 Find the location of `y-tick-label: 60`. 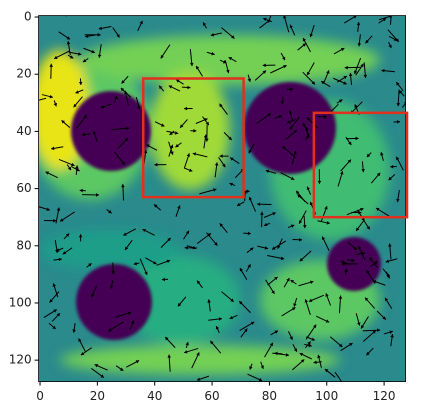

y-tick-label: 60 is located at coordinates (23, 188).